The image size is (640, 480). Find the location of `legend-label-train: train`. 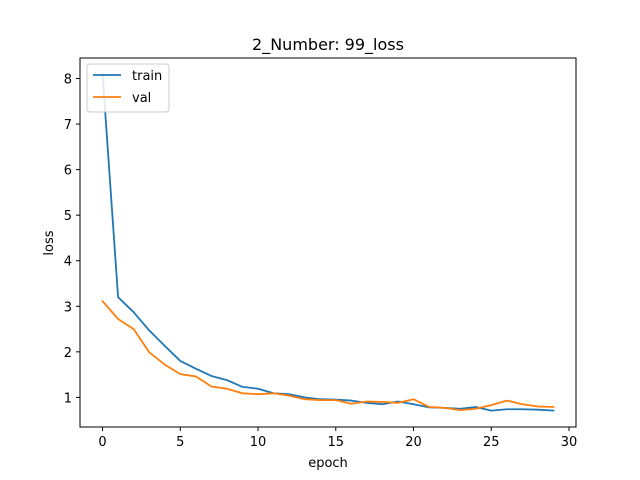

legend-label-train: train is located at coordinates (147, 76).